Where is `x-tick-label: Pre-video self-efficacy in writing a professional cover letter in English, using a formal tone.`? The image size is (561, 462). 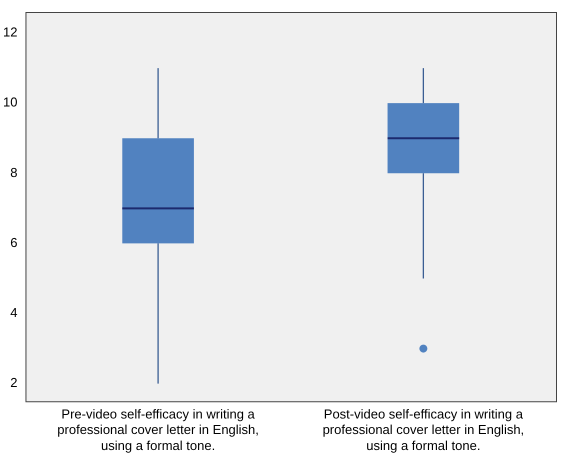 x-tick-label: Pre-video self-efficacy in writing a professional cover letter in English, using a formal tone. is located at coordinates (158, 429).